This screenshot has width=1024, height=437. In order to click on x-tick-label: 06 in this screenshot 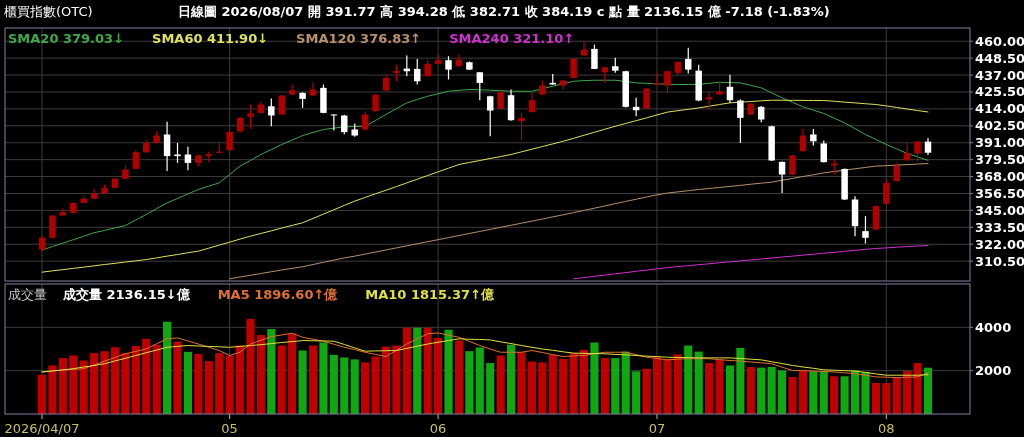, I will do `click(438, 428)`.